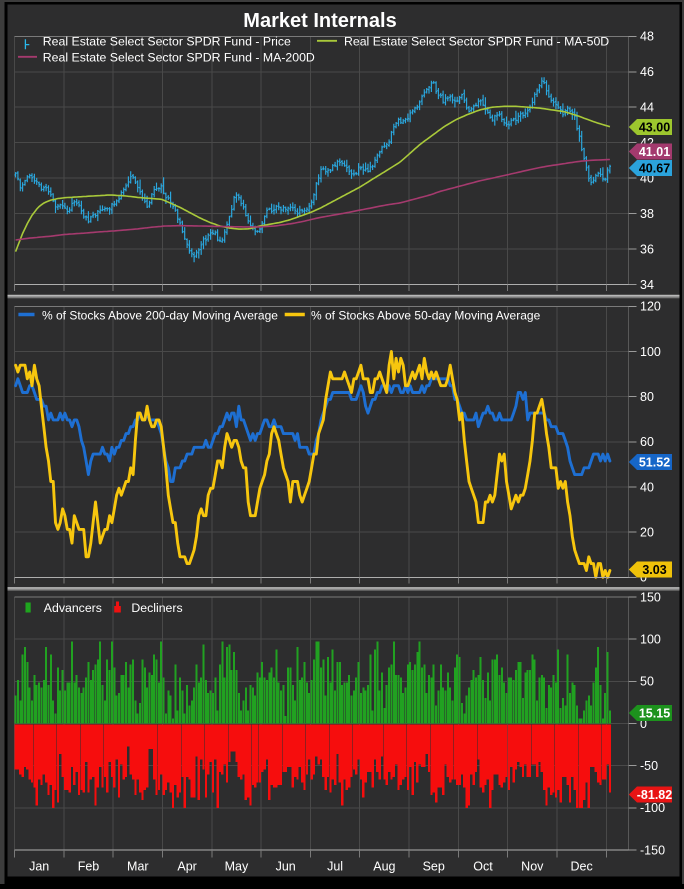  I want to click on svg-text: Jan, so click(39, 867).